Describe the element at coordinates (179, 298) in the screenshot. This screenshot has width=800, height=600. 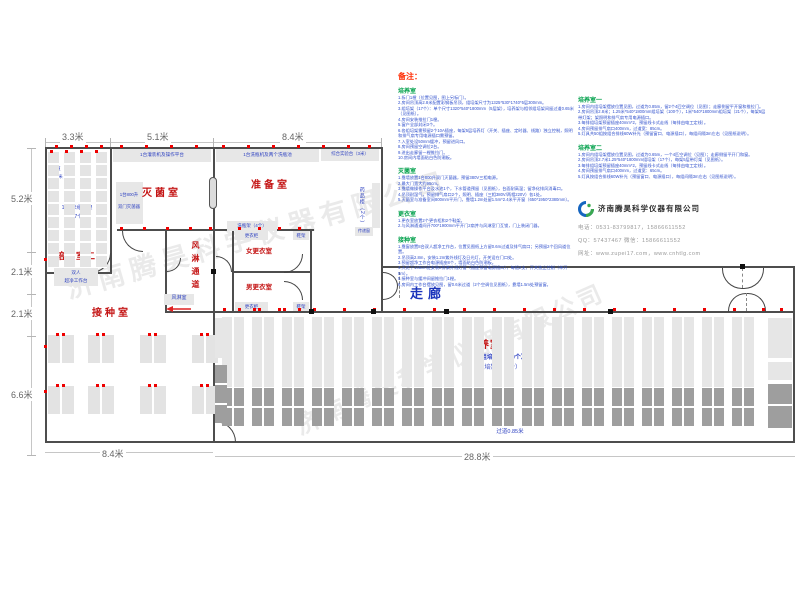
I see `air-shower-room-label: 风淋室` at that location.